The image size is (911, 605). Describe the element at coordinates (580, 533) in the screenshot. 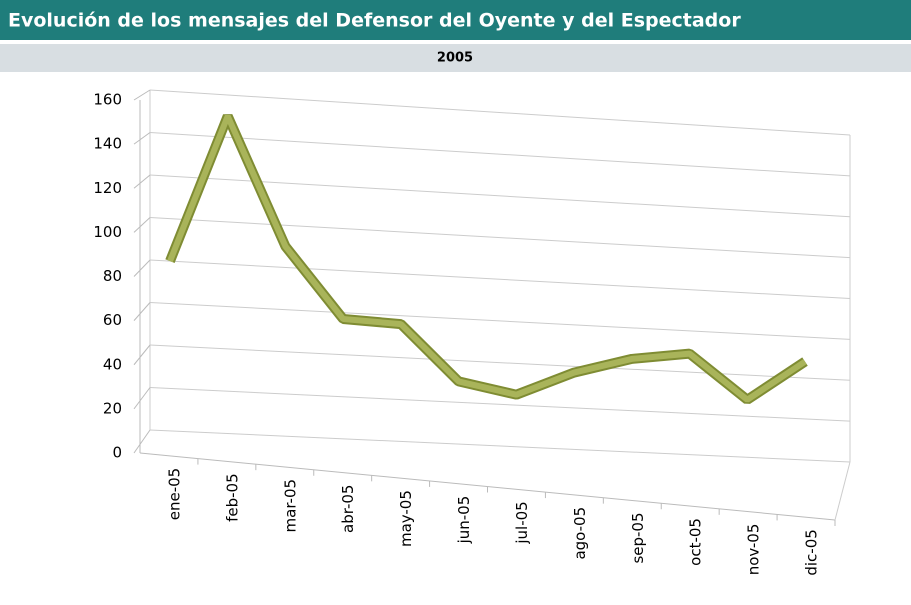

I see `x-tick-label: ago-05` at that location.